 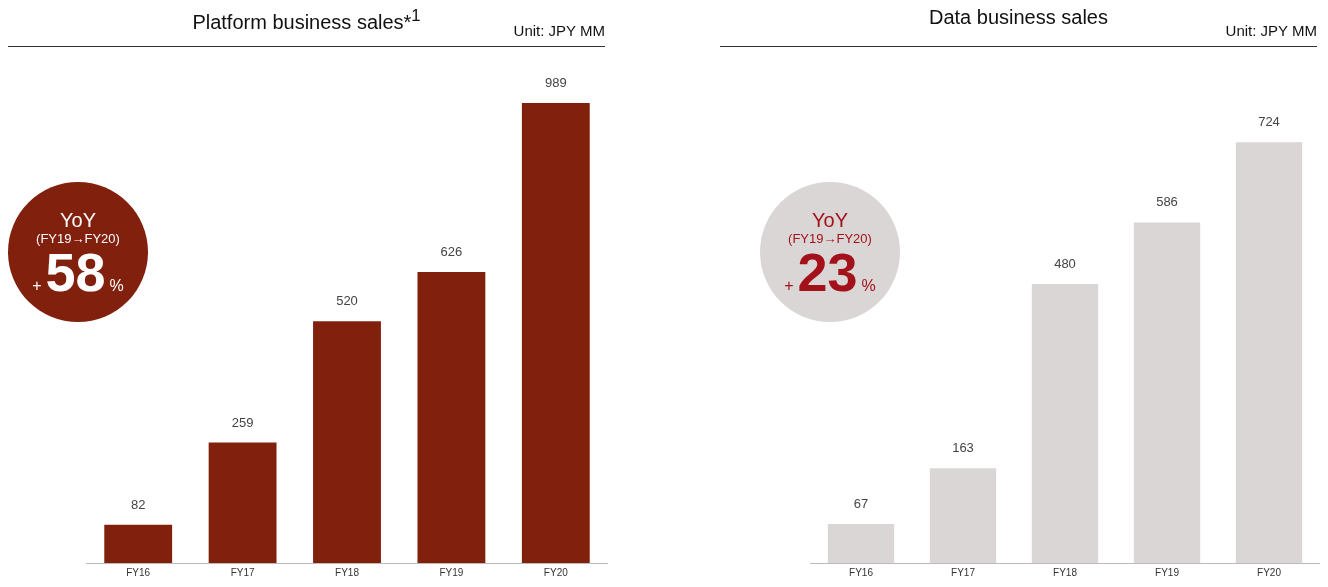 I want to click on chart-title: Data business sales, so click(x=1018, y=17).